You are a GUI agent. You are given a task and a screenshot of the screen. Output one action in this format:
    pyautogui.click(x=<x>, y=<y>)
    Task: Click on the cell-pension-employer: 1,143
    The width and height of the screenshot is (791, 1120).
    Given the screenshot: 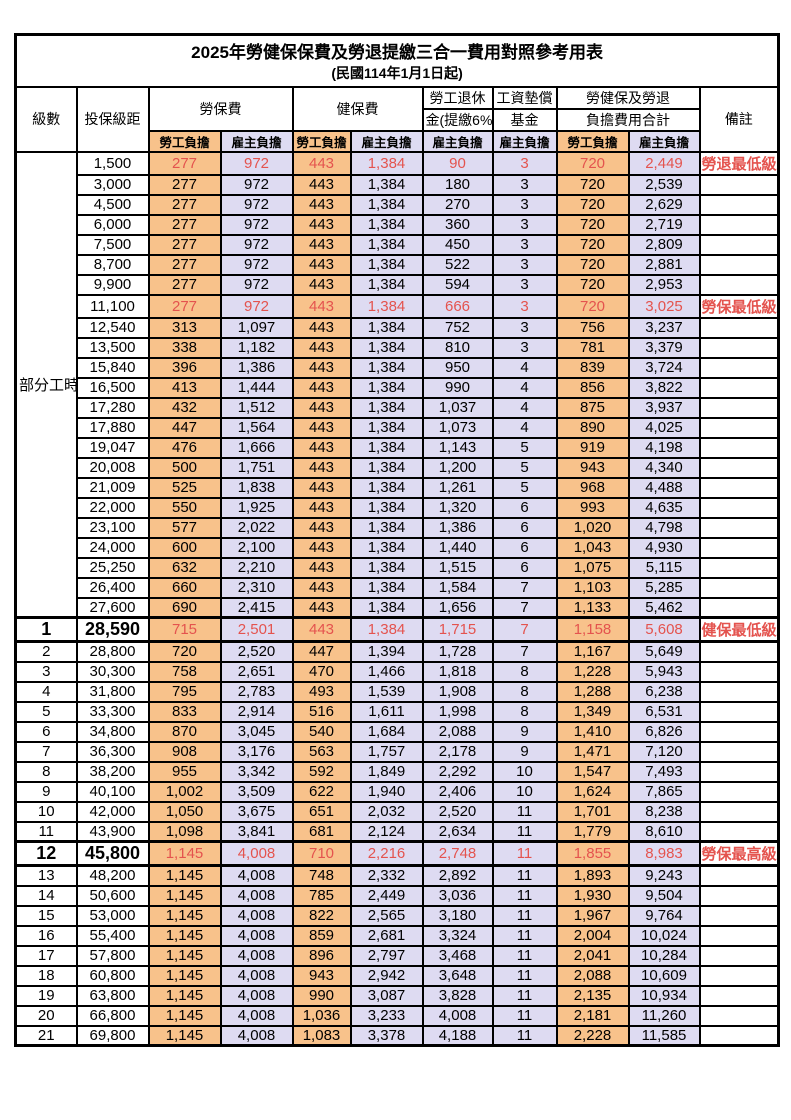 What is the action you would take?
    pyautogui.click(x=457, y=447)
    